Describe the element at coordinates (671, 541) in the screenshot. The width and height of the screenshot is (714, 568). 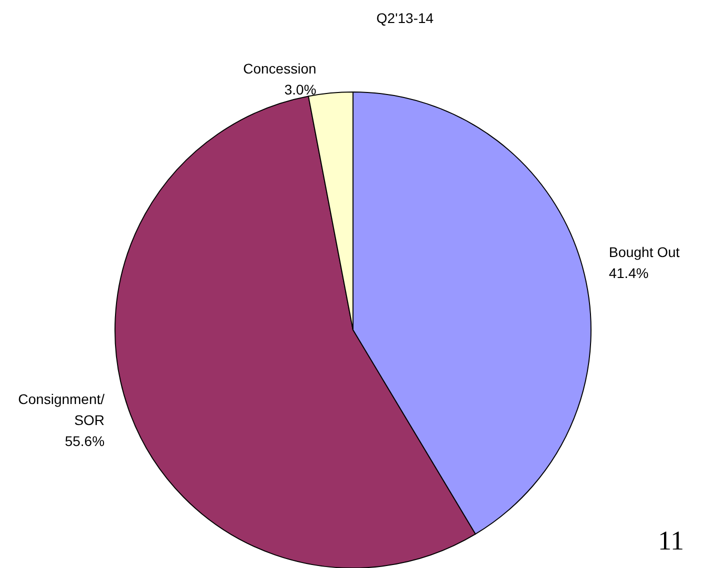
I see `text: 11` at that location.